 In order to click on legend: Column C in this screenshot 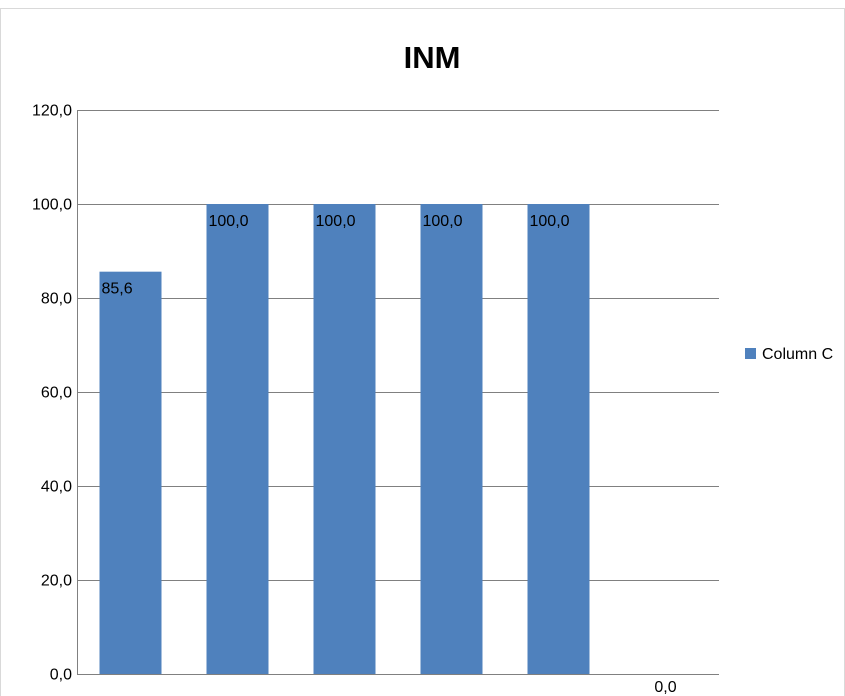, I will do `click(789, 354)`.